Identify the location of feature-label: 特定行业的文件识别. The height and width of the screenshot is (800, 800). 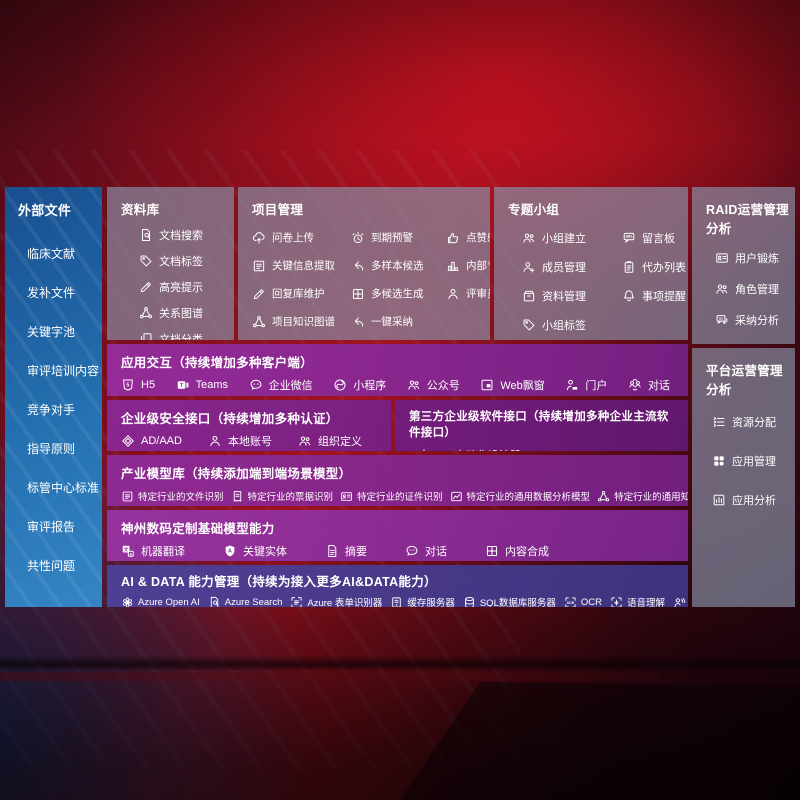
(181, 497).